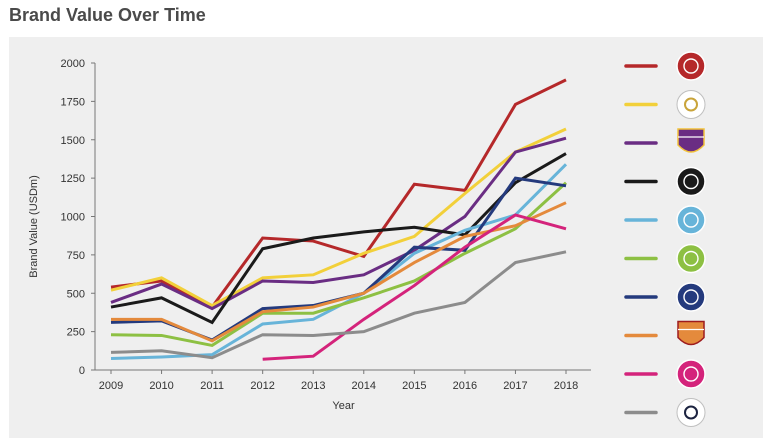  What do you see at coordinates (76, 256) in the screenshot?
I see `y-tick-label: 750` at bounding box center [76, 256].